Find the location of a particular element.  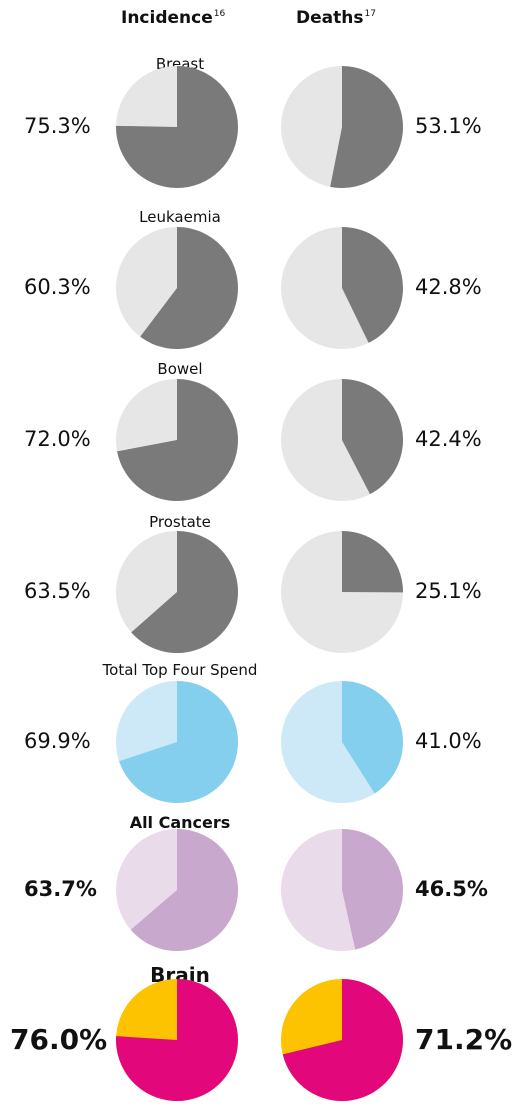

bowel-incidence-pie-value-slice is located at coordinates (177, 440).